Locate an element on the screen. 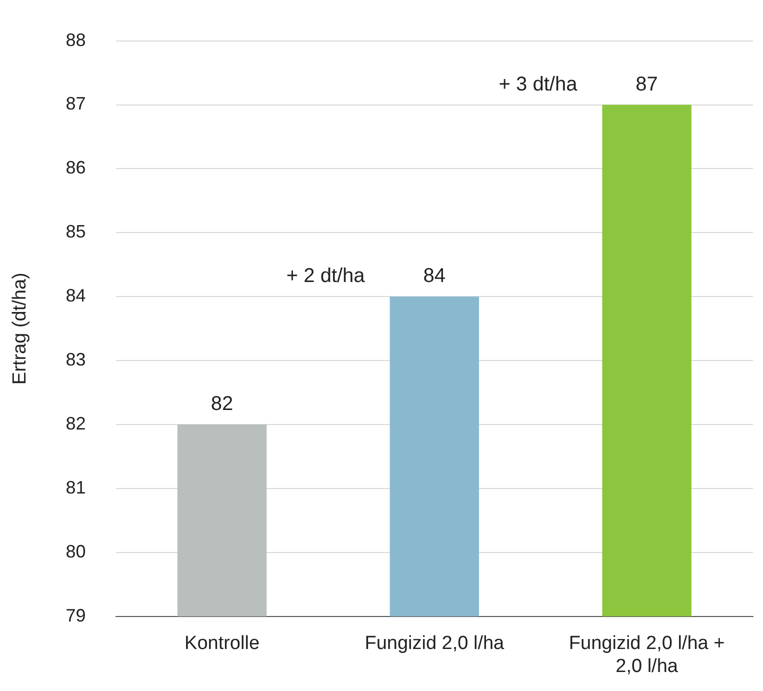 Image resolution: width=763 pixels, height=691 pixels. annotation: + 2 dt/ha is located at coordinates (326, 276).